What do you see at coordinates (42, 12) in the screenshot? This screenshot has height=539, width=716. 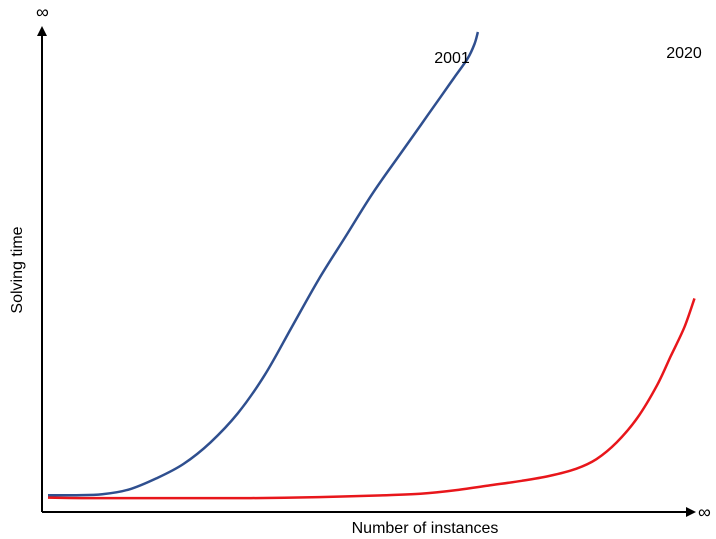 I see `y-axis-infinity-label: ∞` at bounding box center [42, 12].